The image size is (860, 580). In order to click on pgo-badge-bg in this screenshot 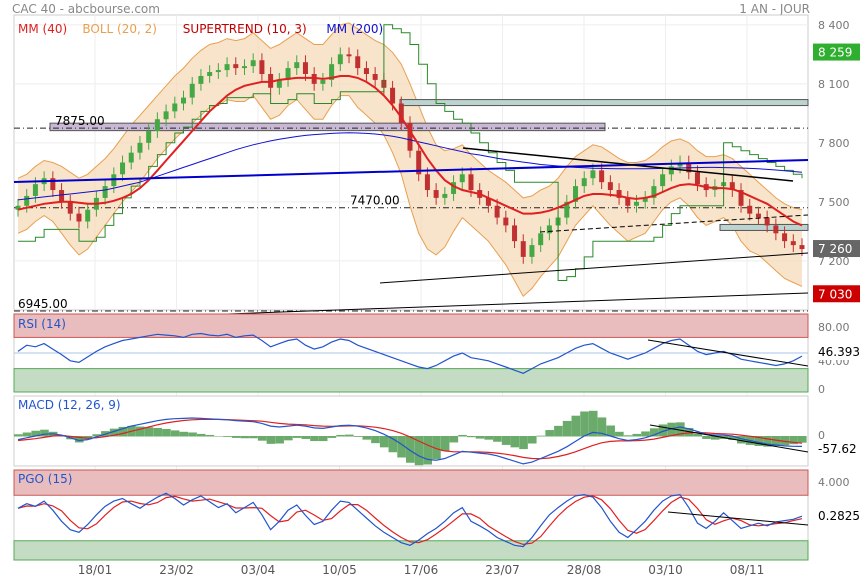, I will do `click(836, 515)`.